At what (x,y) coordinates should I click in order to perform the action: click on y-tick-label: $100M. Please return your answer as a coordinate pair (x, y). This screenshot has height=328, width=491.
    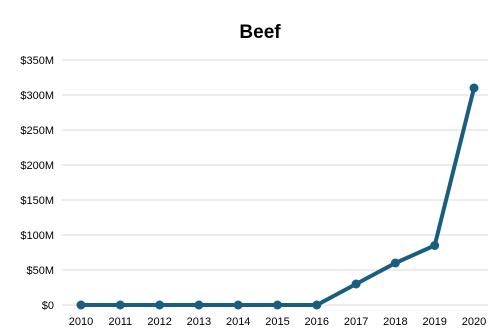
    Looking at the image, I should click on (37, 236).